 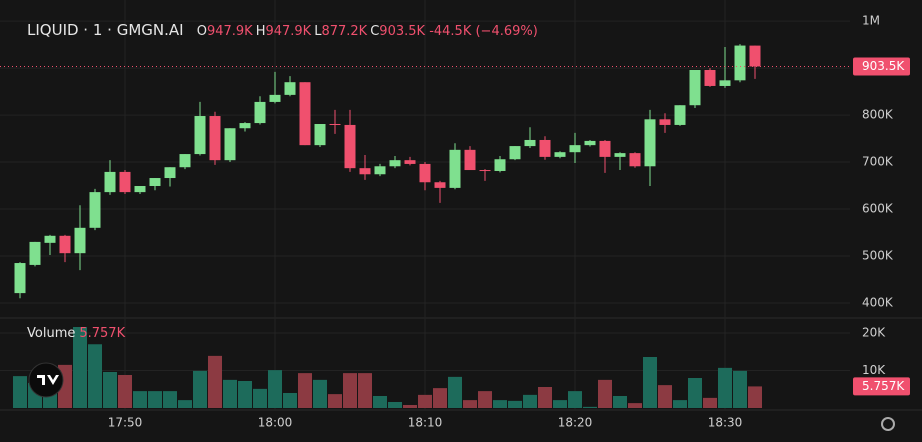 I want to click on last-volume-tag, so click(x=881, y=386).